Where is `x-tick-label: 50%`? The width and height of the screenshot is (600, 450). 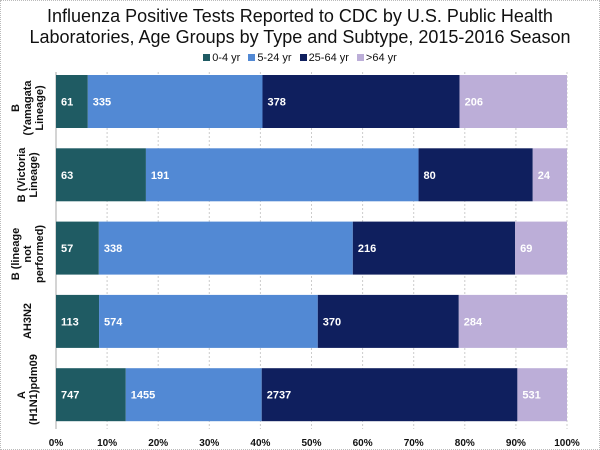 x-tick-label: 50% is located at coordinates (311, 443).